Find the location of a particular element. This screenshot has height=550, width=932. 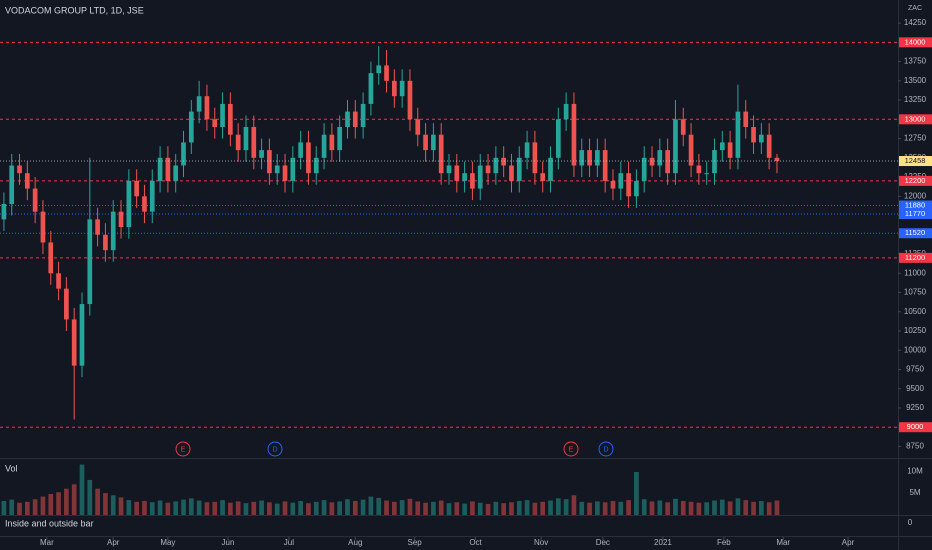

y-tick-label: 13750 is located at coordinates (915, 61).